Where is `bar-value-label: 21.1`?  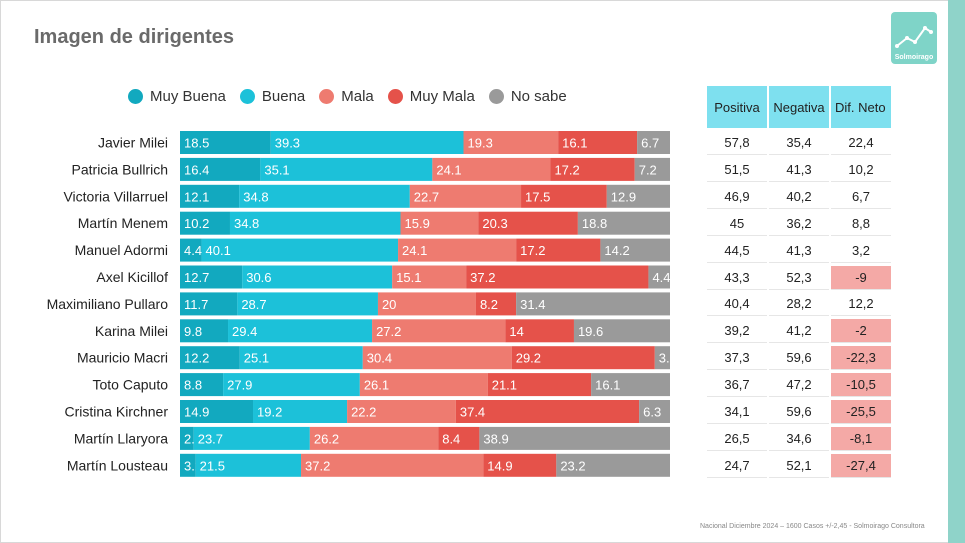 bar-value-label: 21.1 is located at coordinates (504, 385).